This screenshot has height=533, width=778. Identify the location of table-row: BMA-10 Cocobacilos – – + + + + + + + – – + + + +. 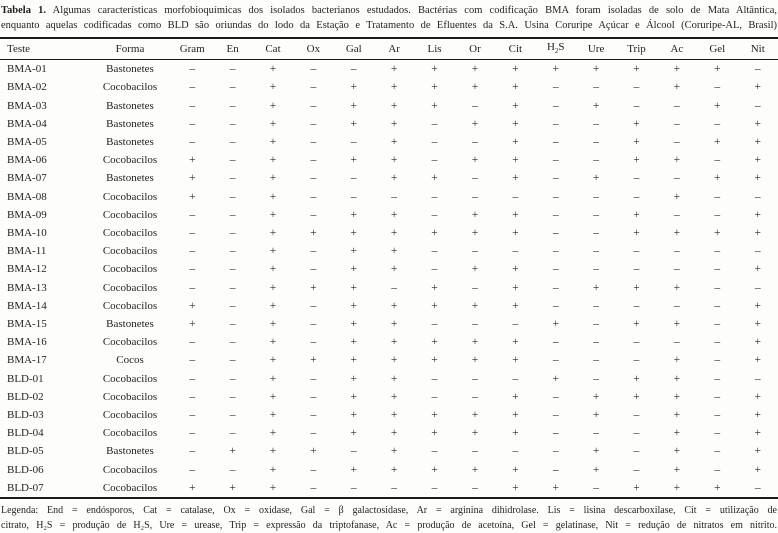
(389, 233).